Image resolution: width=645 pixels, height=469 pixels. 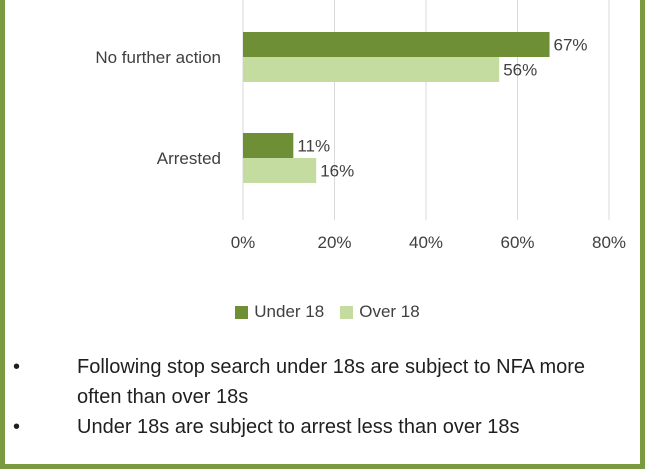 What do you see at coordinates (189, 158) in the screenshot?
I see `category-label-arrested: Arrested` at bounding box center [189, 158].